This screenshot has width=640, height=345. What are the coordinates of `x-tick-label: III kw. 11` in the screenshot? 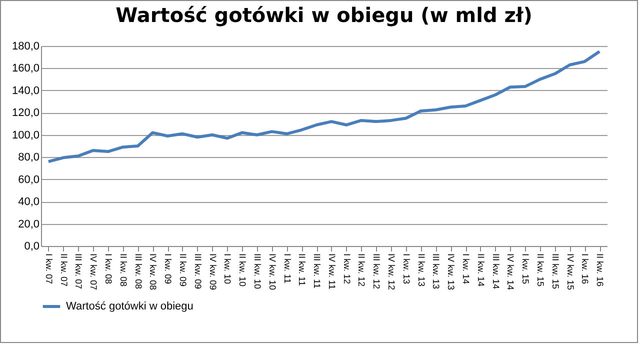 It's located at (317, 271).